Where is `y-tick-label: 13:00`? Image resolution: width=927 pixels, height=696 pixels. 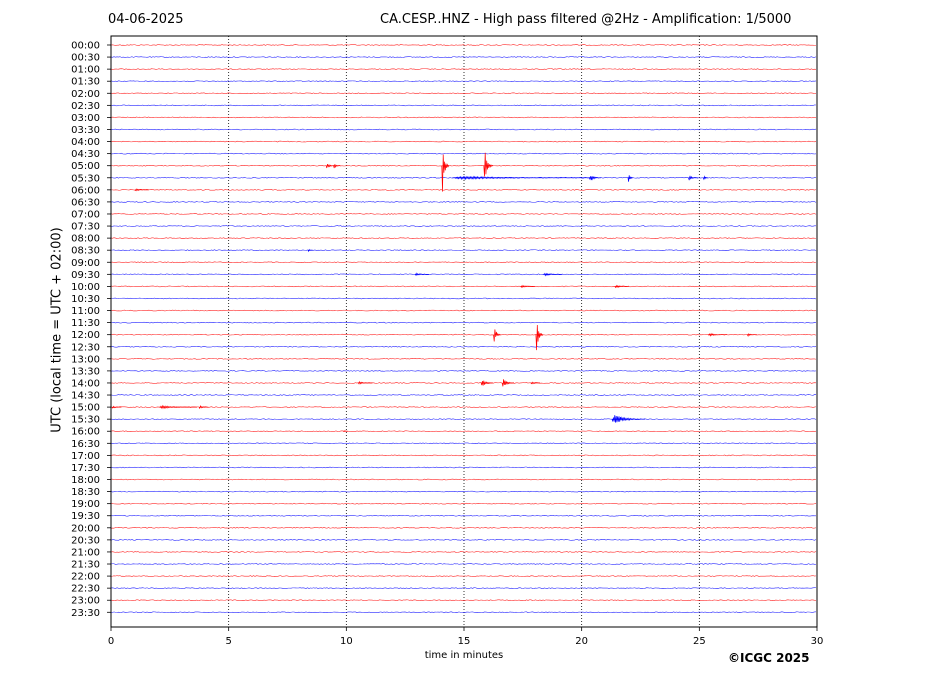
y-tick-label: 13:00 is located at coordinates (85, 359).